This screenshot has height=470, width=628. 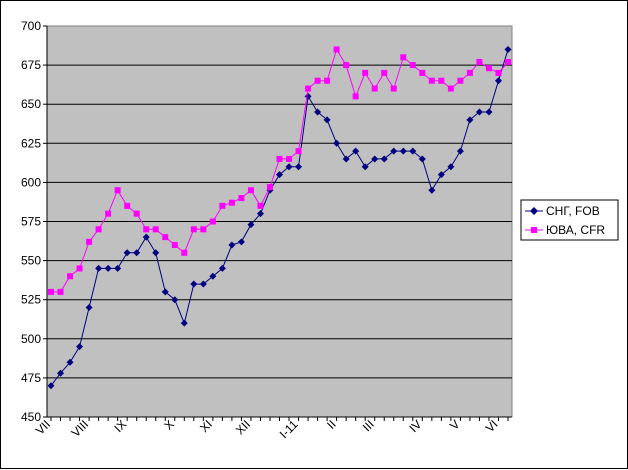 What do you see at coordinates (31, 104) in the screenshot?
I see `y-tick-label-650: 650` at bounding box center [31, 104].